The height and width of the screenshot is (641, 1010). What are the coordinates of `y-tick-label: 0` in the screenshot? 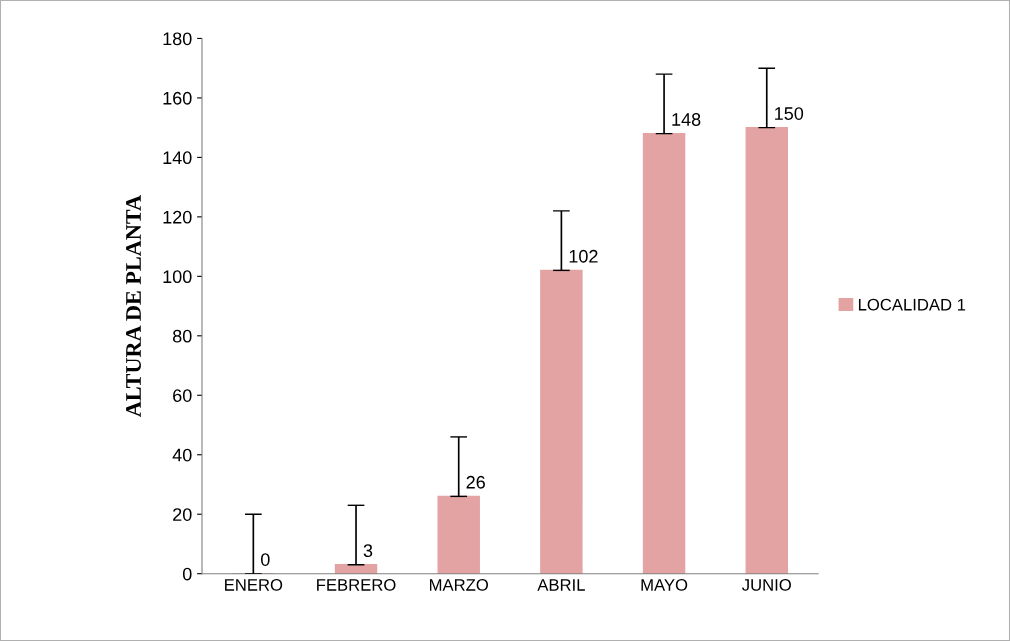 It's located at (187, 574).